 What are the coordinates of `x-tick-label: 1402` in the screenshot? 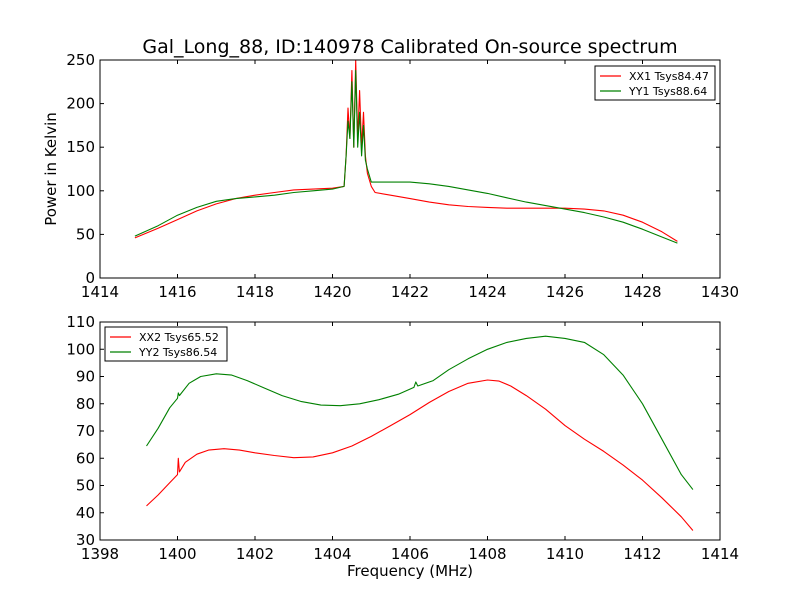 It's located at (255, 554).